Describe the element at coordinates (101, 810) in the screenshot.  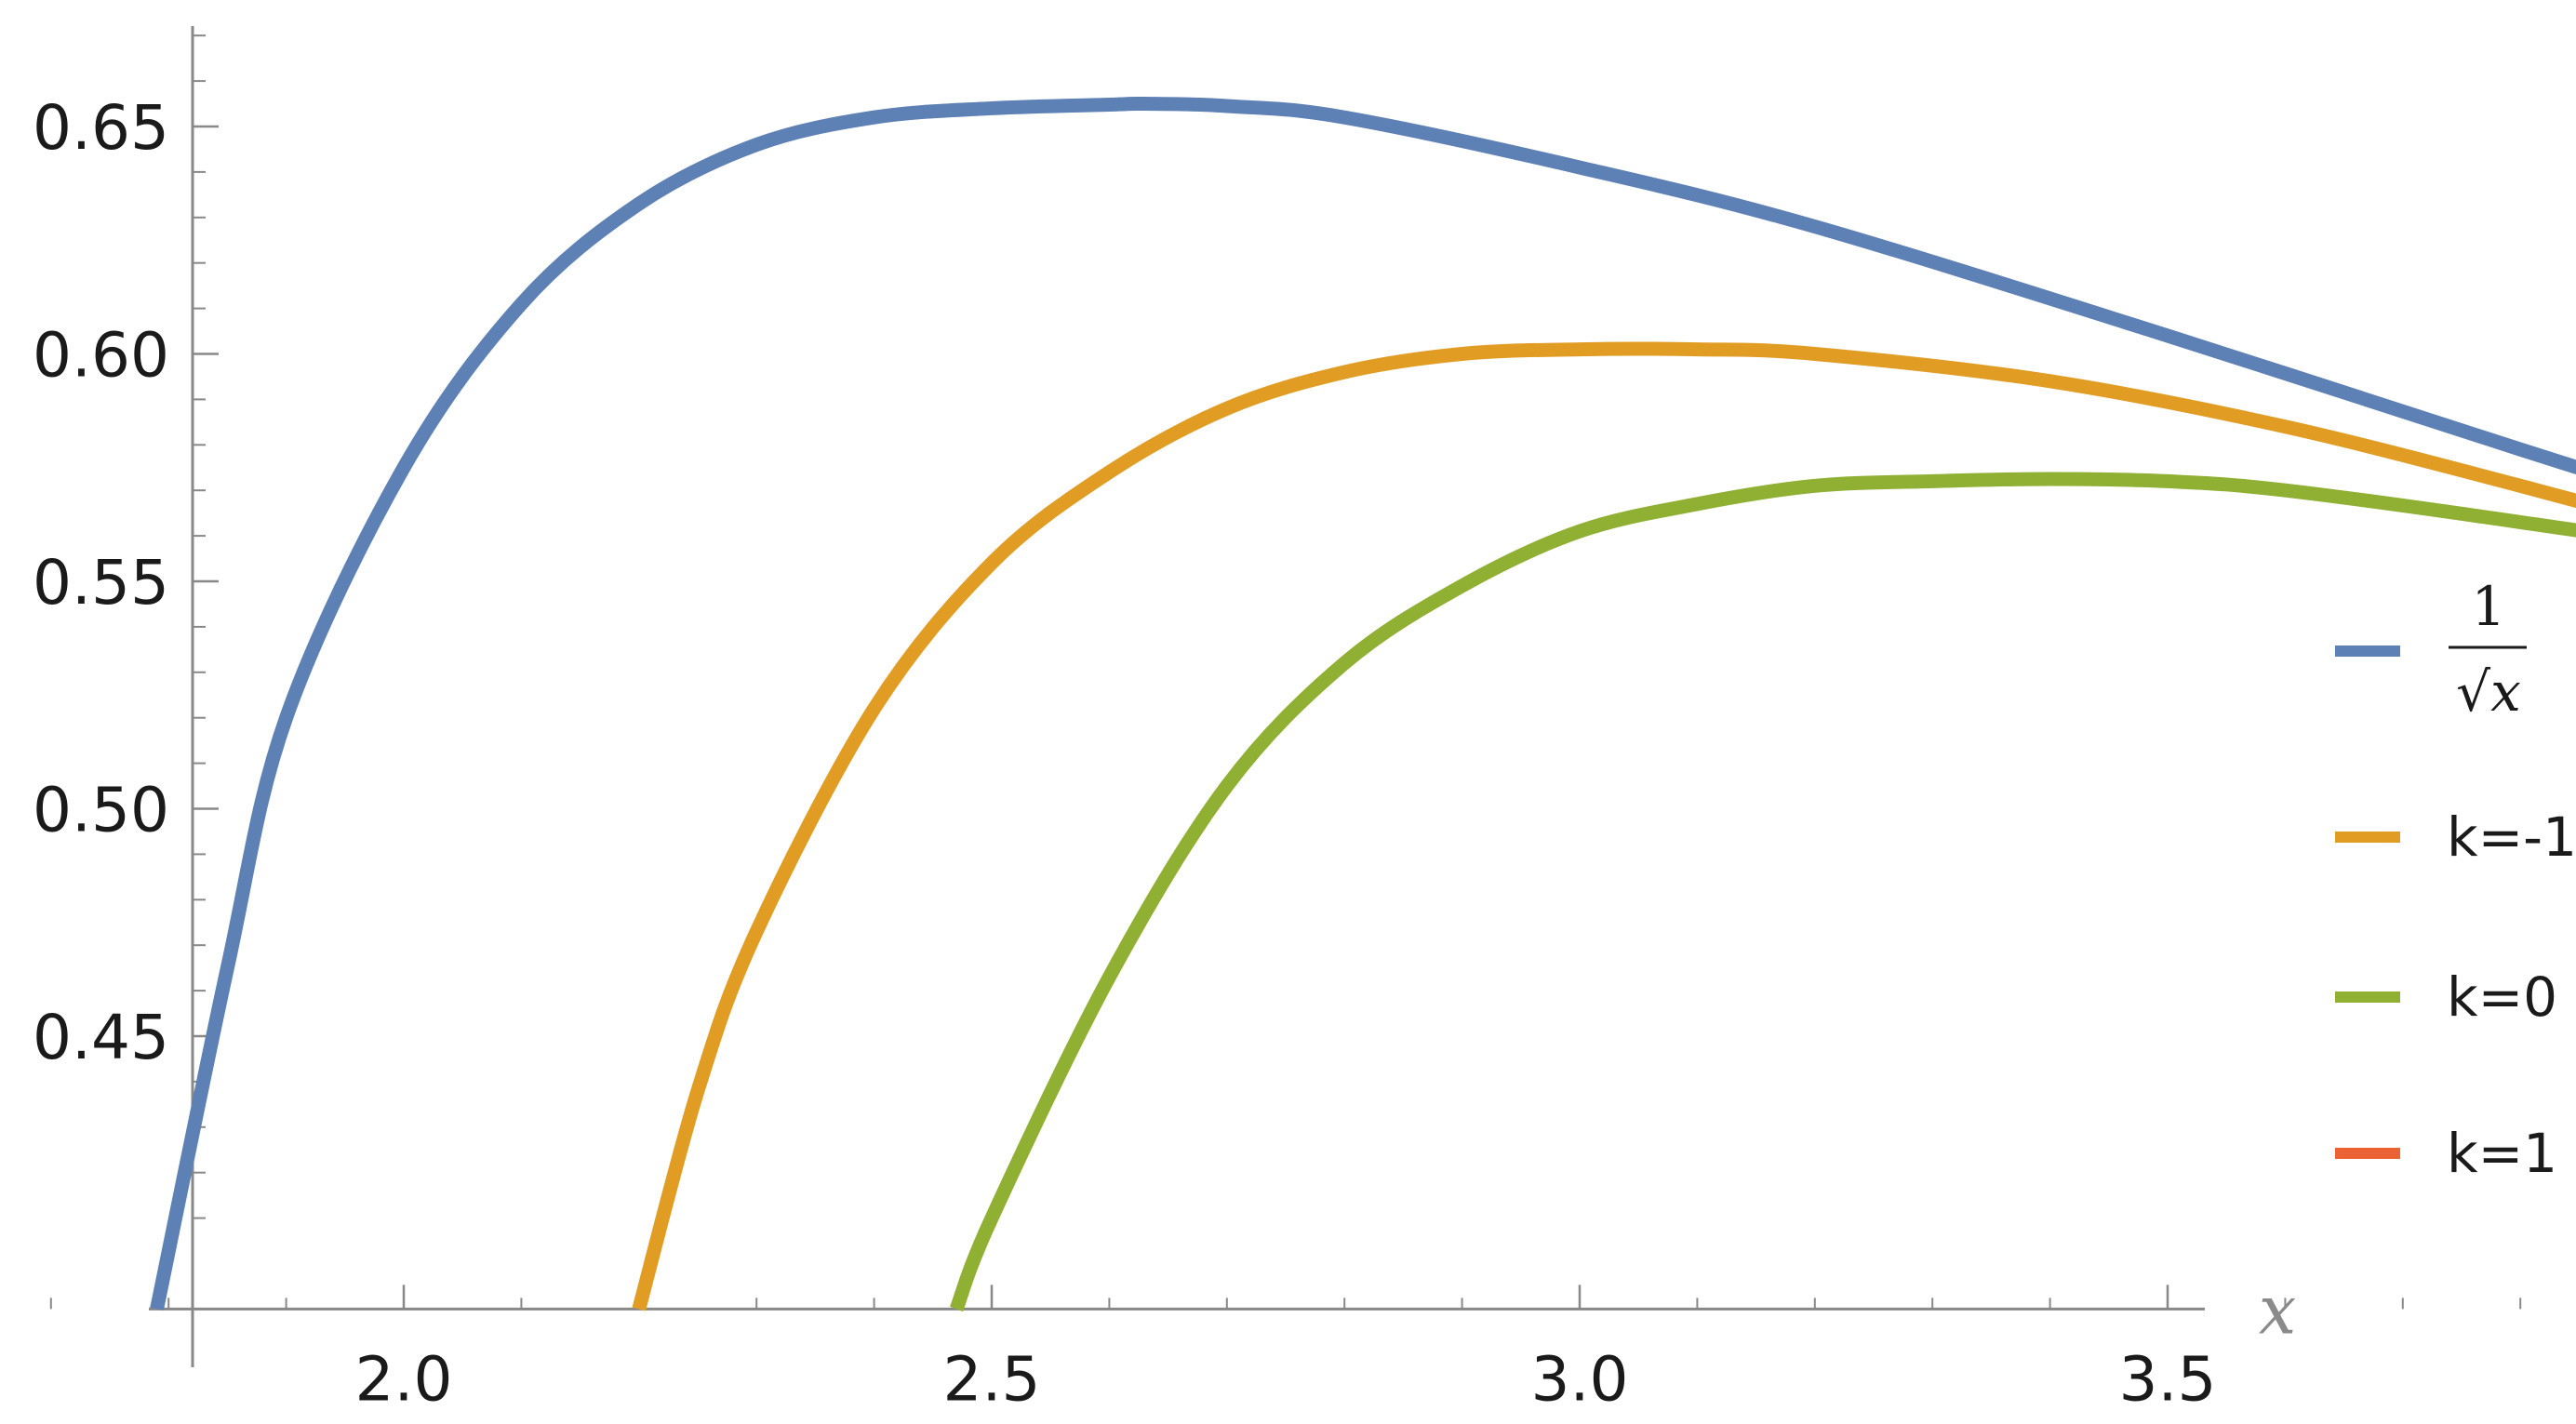
I see `y-tick-label: 0.50` at that location.